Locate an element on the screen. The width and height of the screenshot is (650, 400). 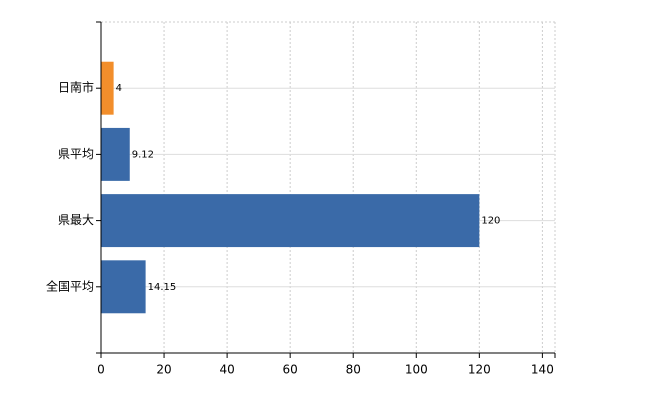
x-tick-label: 0 is located at coordinates (101, 370).